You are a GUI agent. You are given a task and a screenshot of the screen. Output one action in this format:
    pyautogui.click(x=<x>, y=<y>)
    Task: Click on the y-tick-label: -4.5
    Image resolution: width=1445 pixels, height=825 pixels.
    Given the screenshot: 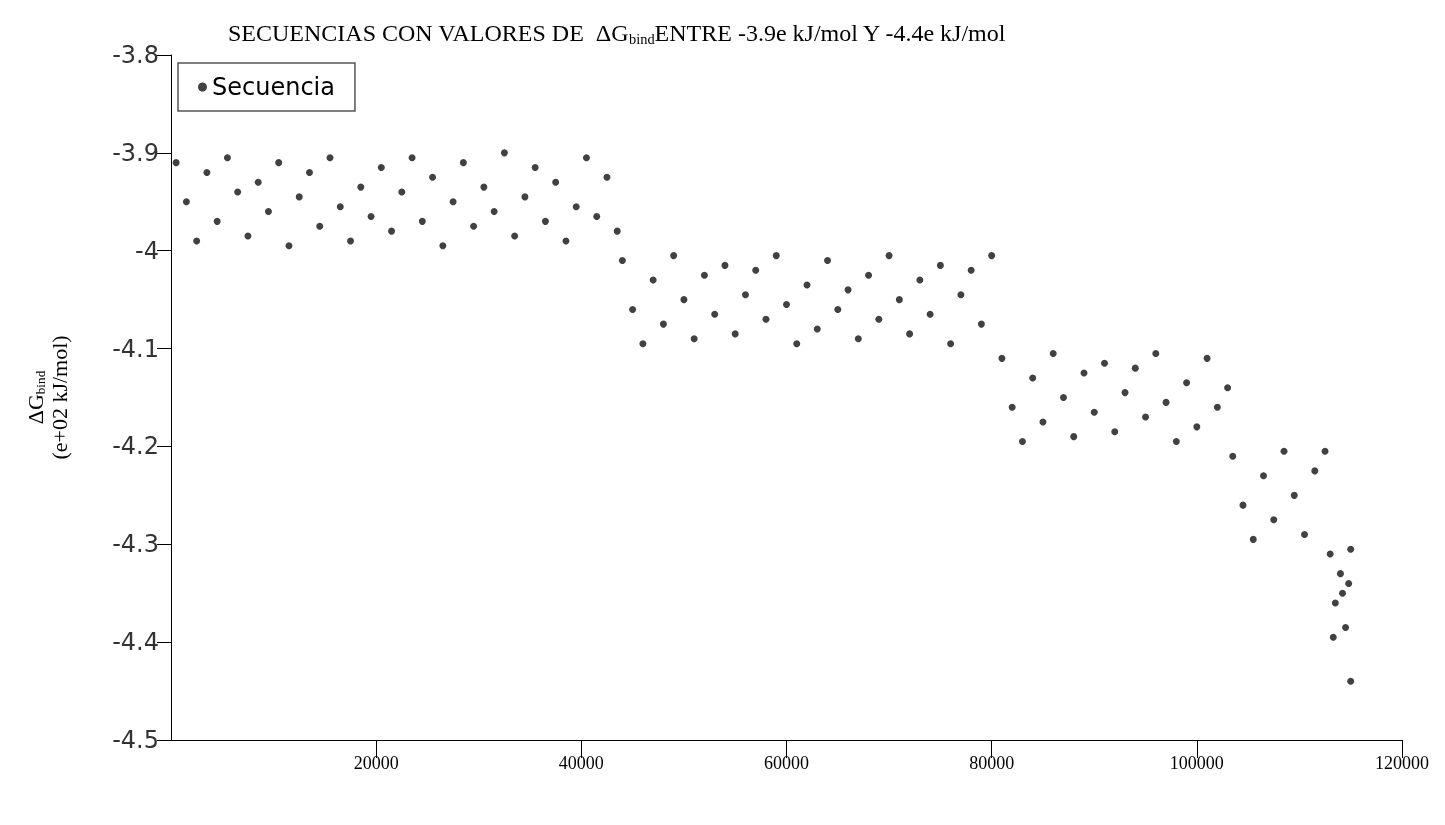 What is the action you would take?
    pyautogui.click(x=135, y=740)
    